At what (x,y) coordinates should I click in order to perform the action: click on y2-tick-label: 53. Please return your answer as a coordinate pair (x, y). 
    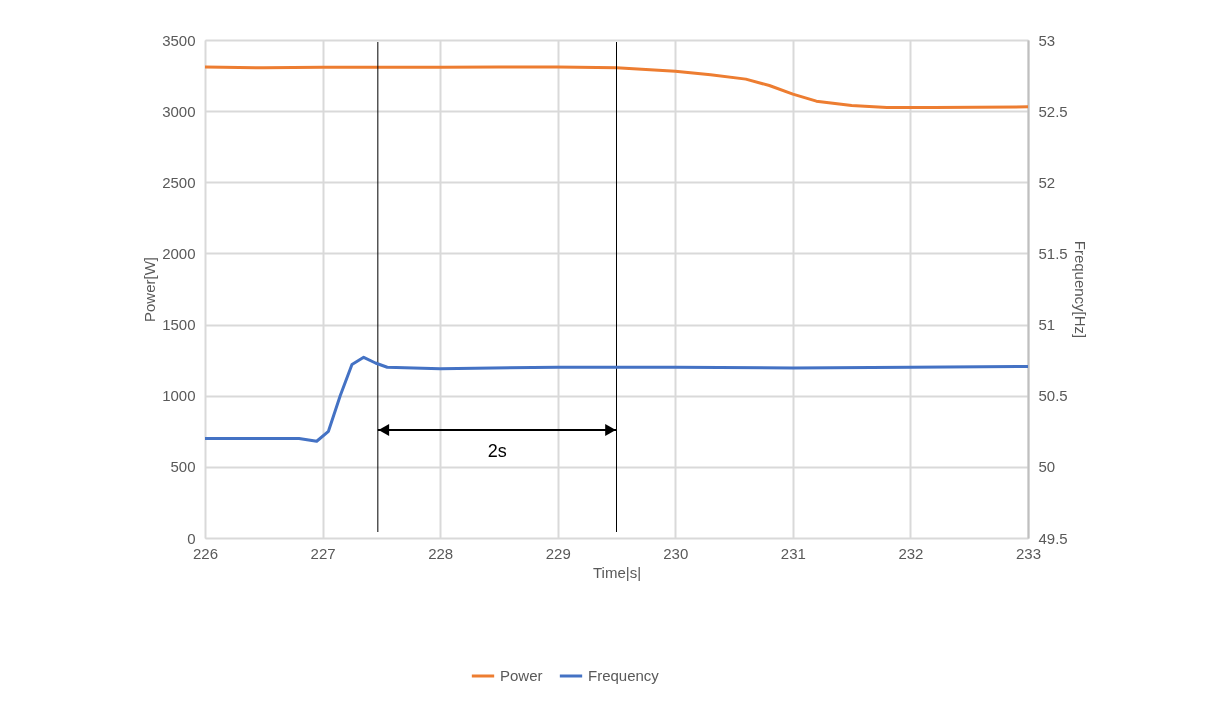
    Looking at the image, I should click on (1047, 40).